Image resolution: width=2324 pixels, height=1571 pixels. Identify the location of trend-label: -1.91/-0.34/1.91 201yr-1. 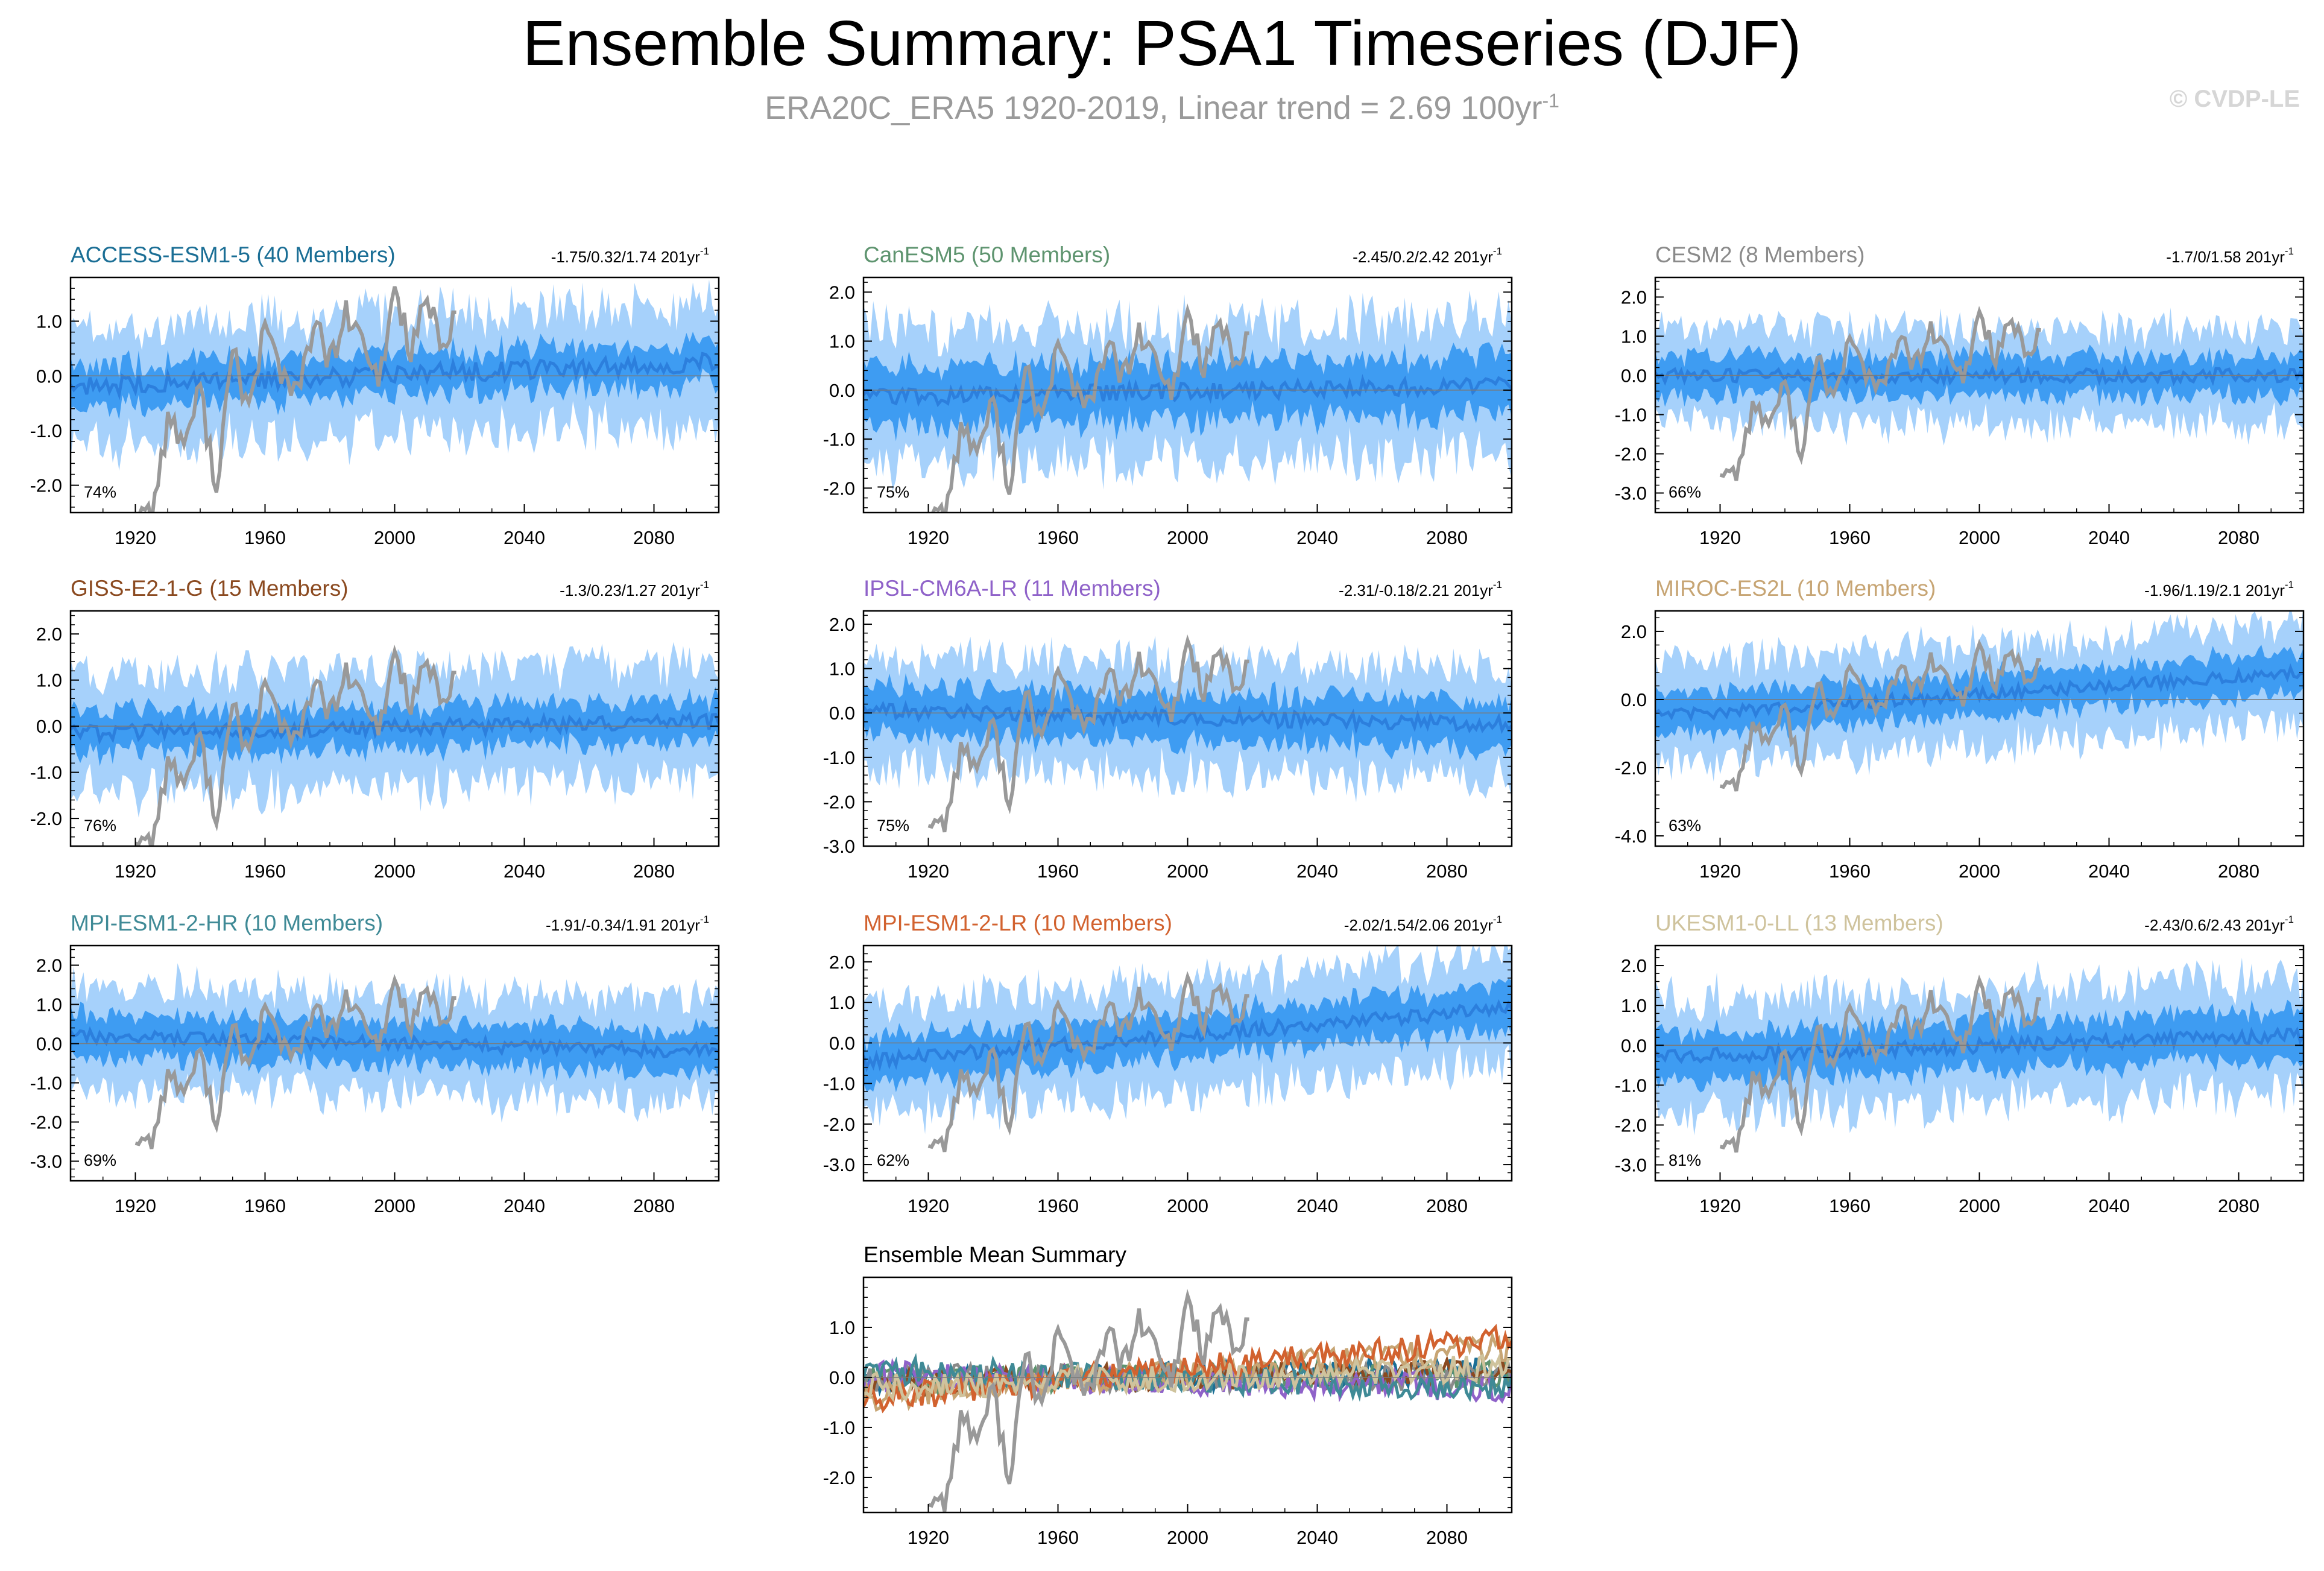
(627, 924).